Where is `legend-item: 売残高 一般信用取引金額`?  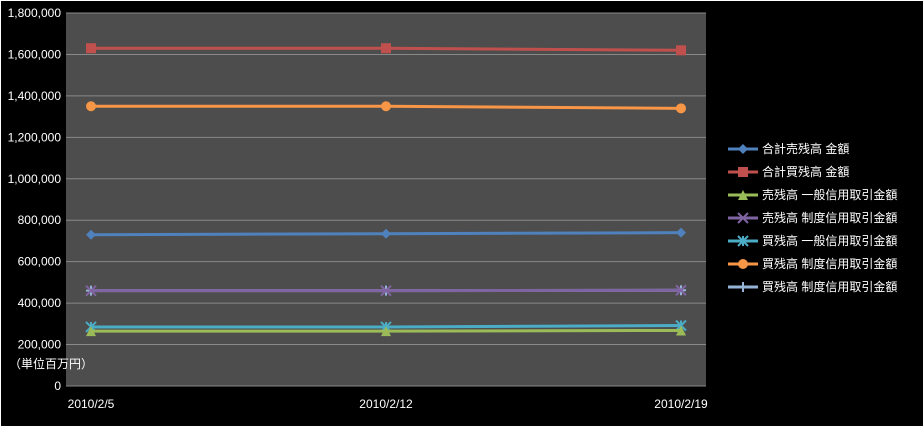
legend-item: 売残高 一般信用取引金額 is located at coordinates (812, 194).